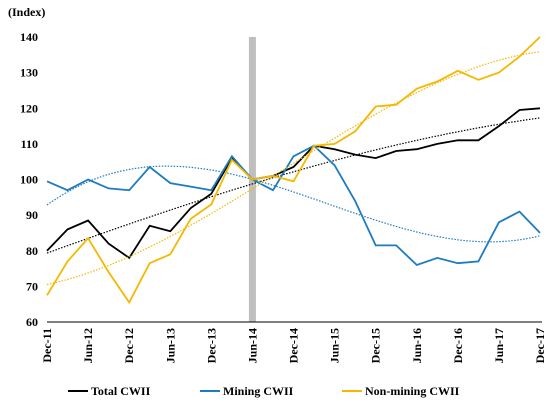  I want to click on x-tick-label: Jun-12, so click(88, 345).